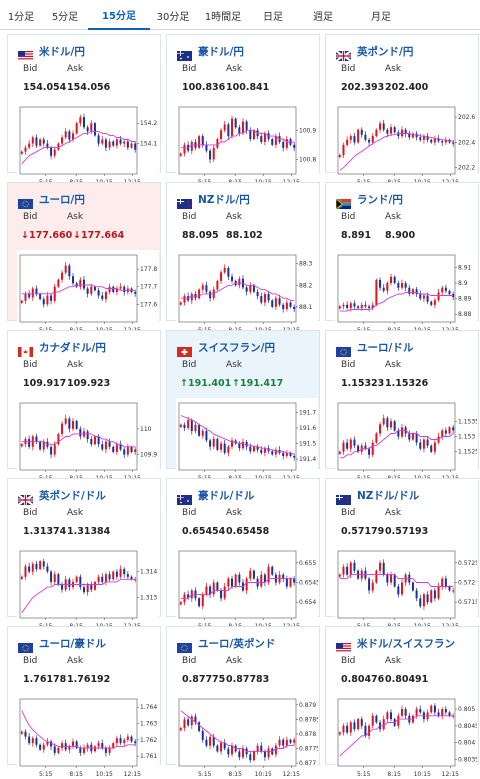 The width and height of the screenshot is (480, 779). What do you see at coordinates (394, 774) in the screenshot?
I see `x-tick-label: 8:15` at bounding box center [394, 774].